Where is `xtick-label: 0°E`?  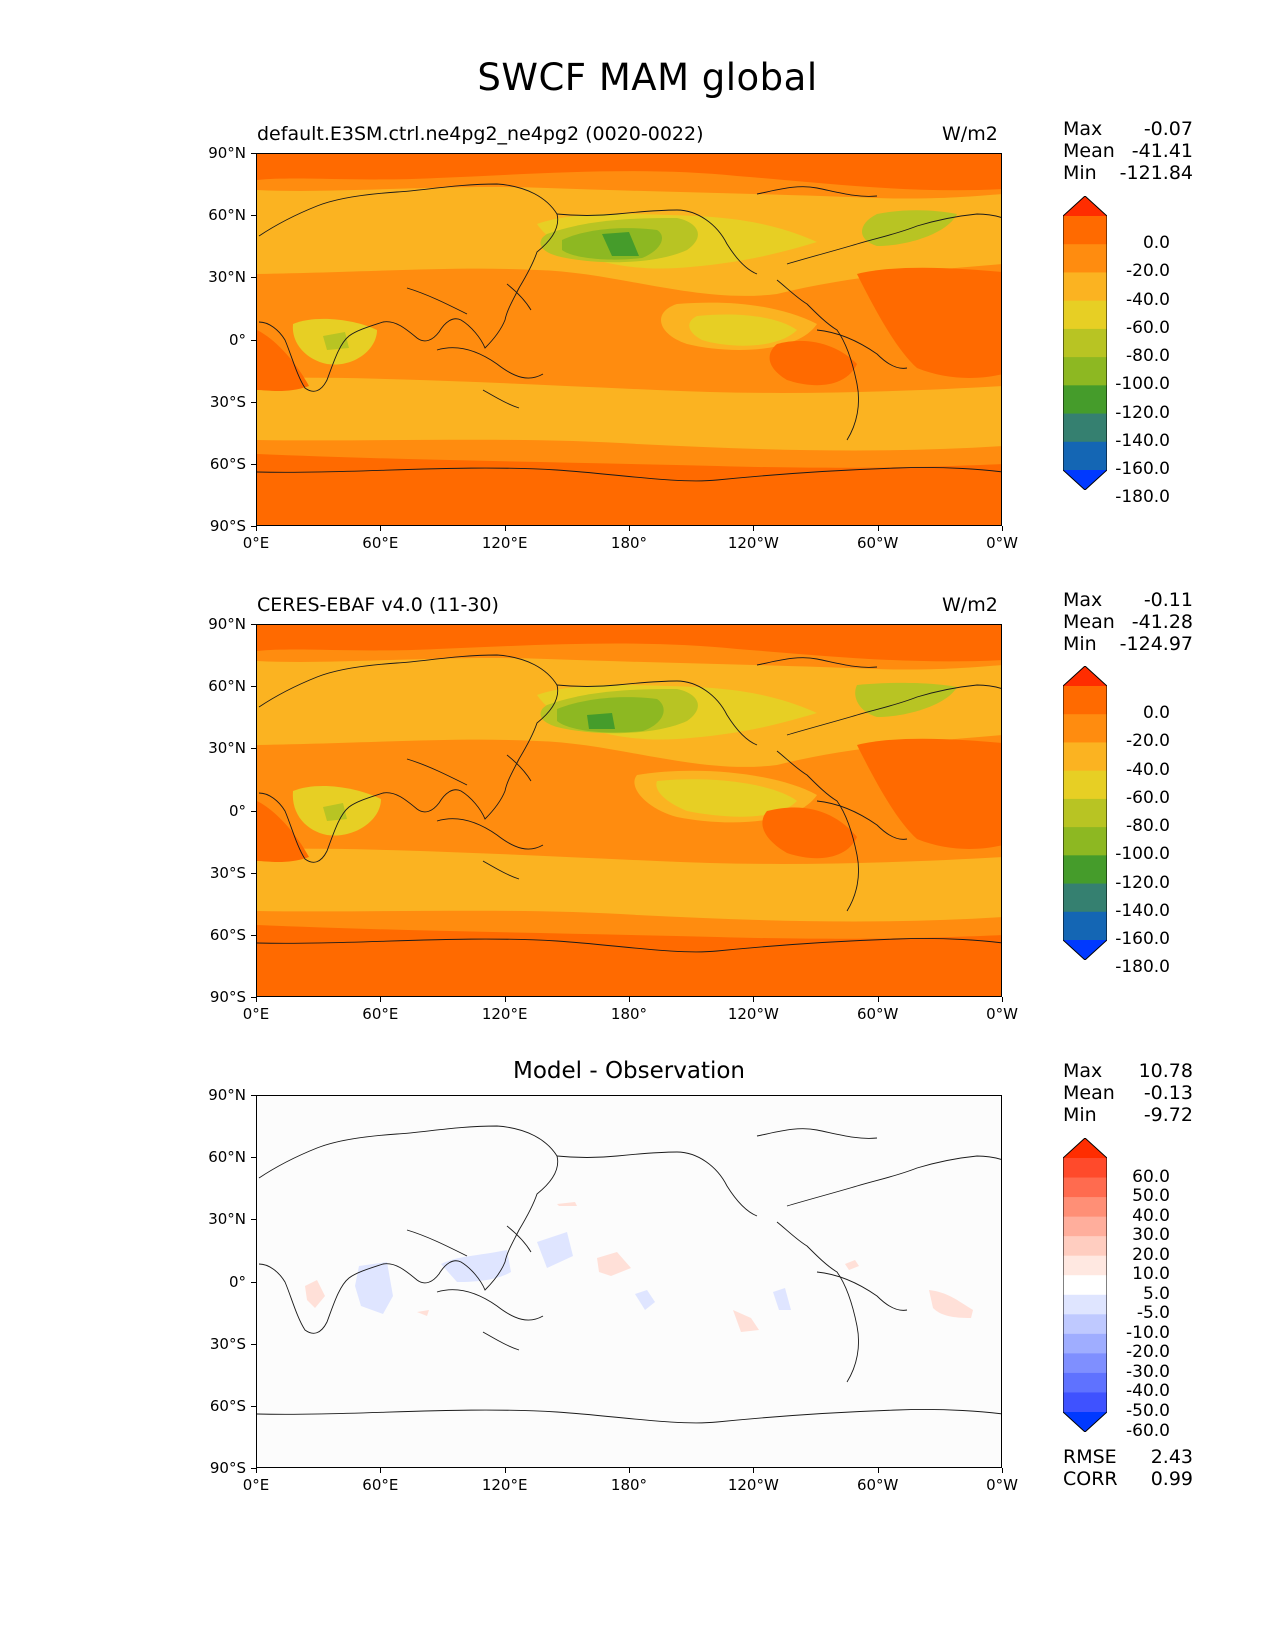 xtick-label: 0°E is located at coordinates (256, 1485).